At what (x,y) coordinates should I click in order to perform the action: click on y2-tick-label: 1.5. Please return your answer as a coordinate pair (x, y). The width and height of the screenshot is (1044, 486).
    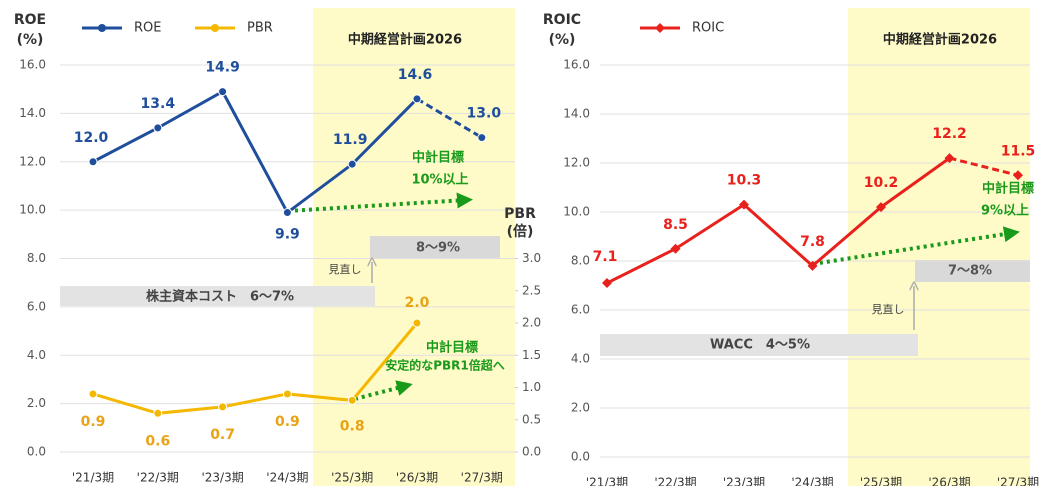
    Looking at the image, I should click on (531, 355).